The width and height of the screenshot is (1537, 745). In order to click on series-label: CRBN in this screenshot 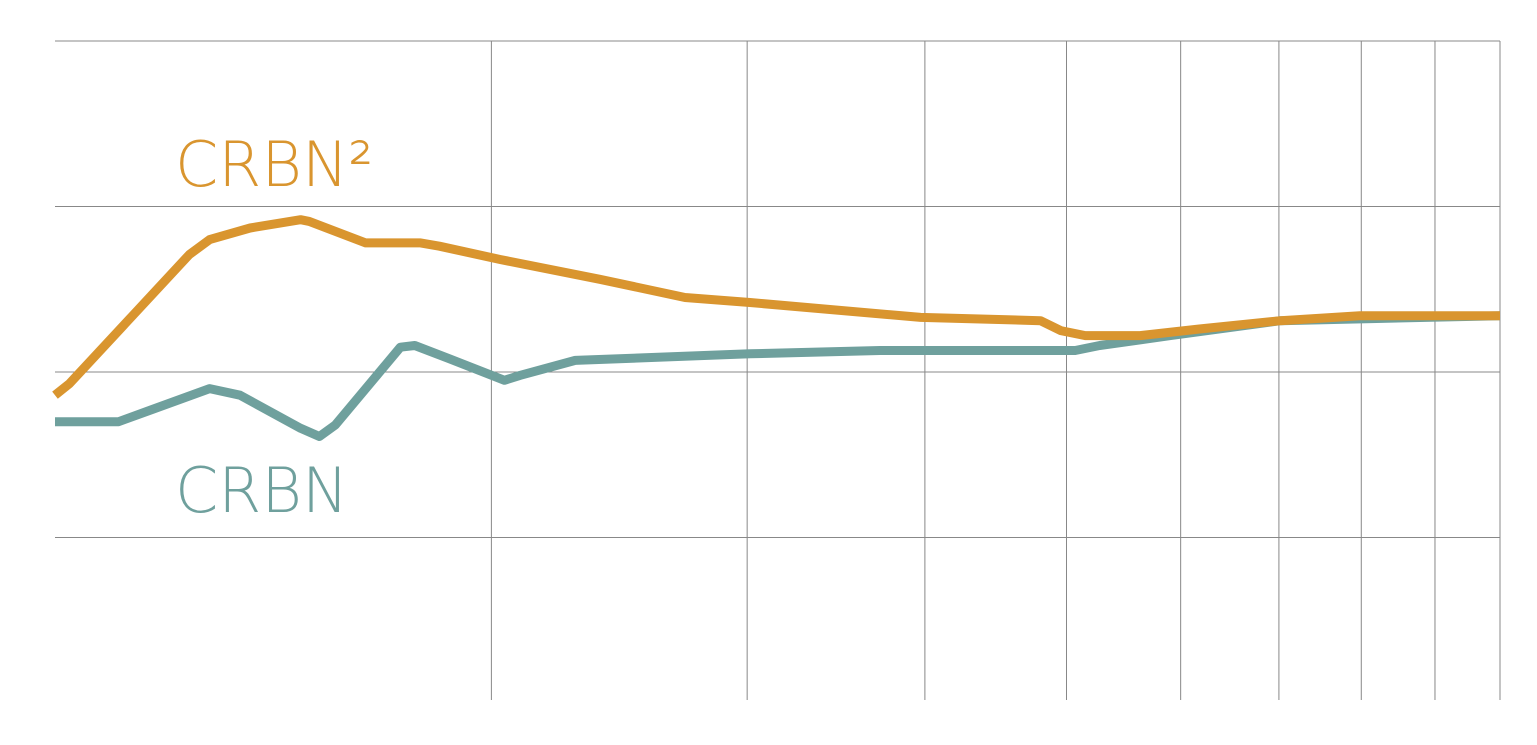, I will do `click(261, 490)`.